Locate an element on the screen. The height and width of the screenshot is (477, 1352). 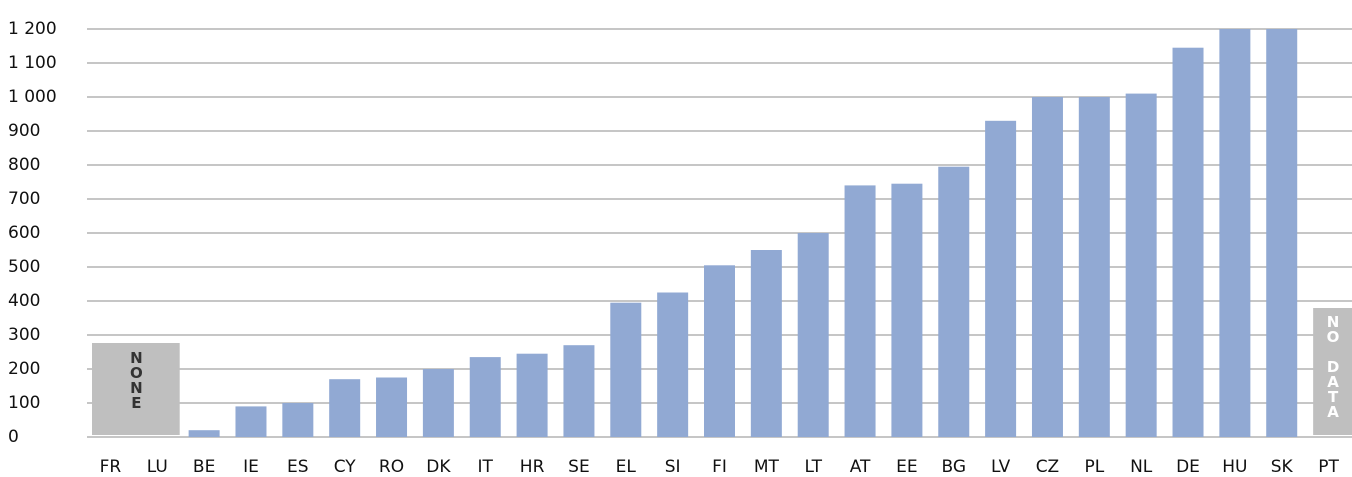
x-tick-label: BG is located at coordinates (953, 467).